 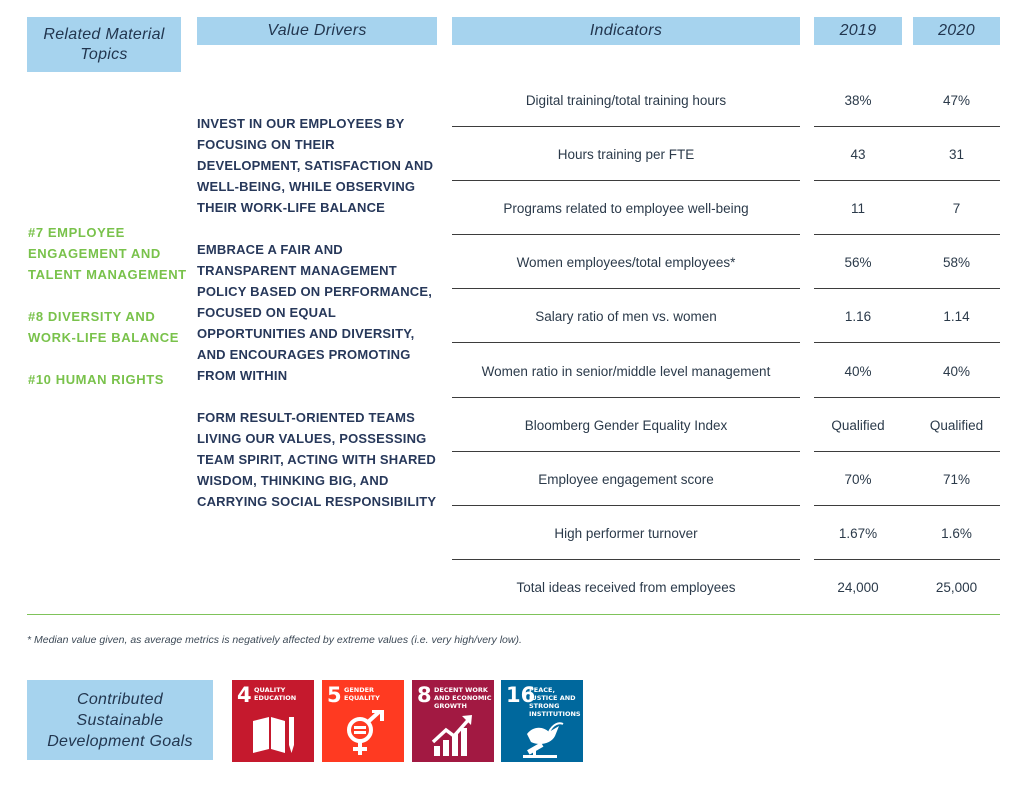 I want to click on related-material-topics-header-text: Related Material Topics, so click(x=104, y=44).